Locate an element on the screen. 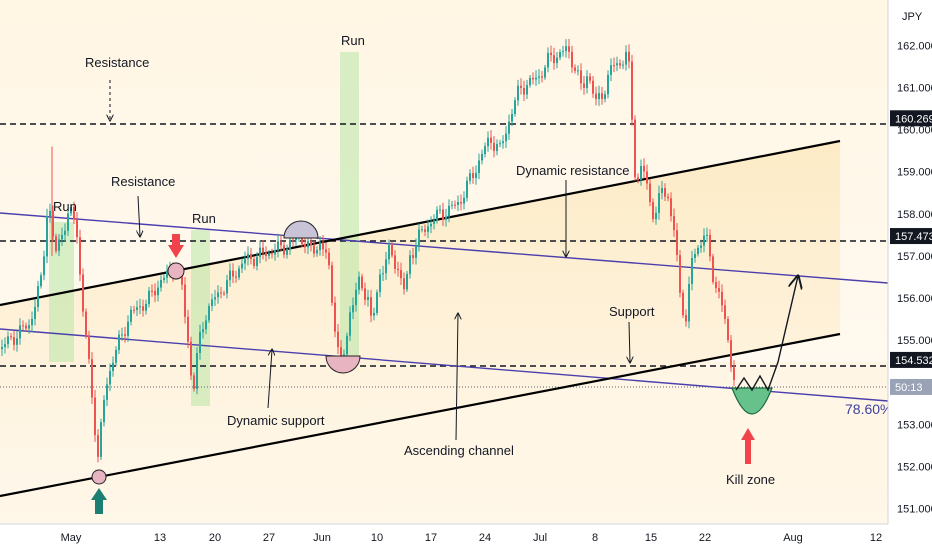  time-tick-label: 13 is located at coordinates (160, 538).